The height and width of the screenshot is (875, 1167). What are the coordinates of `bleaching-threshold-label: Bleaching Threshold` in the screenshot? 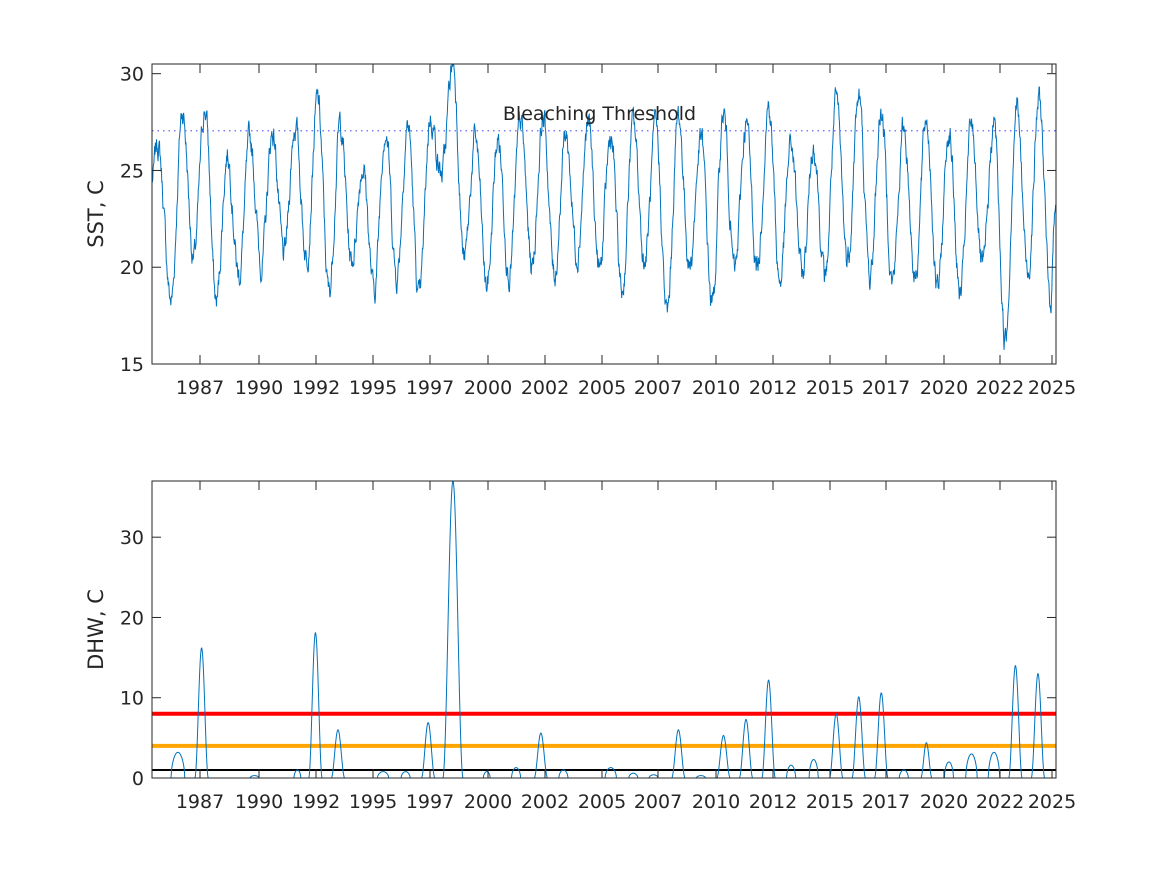 It's located at (599, 114).